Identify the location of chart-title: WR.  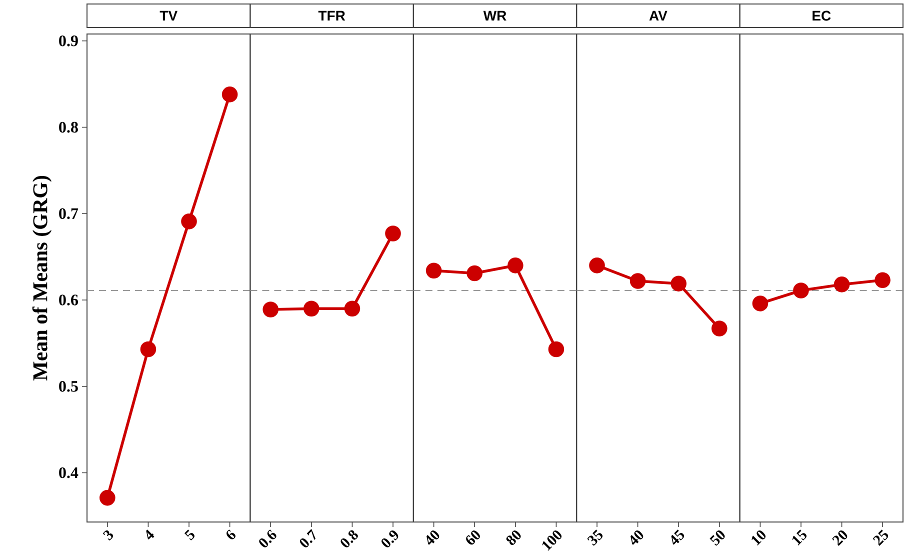
(494, 15).